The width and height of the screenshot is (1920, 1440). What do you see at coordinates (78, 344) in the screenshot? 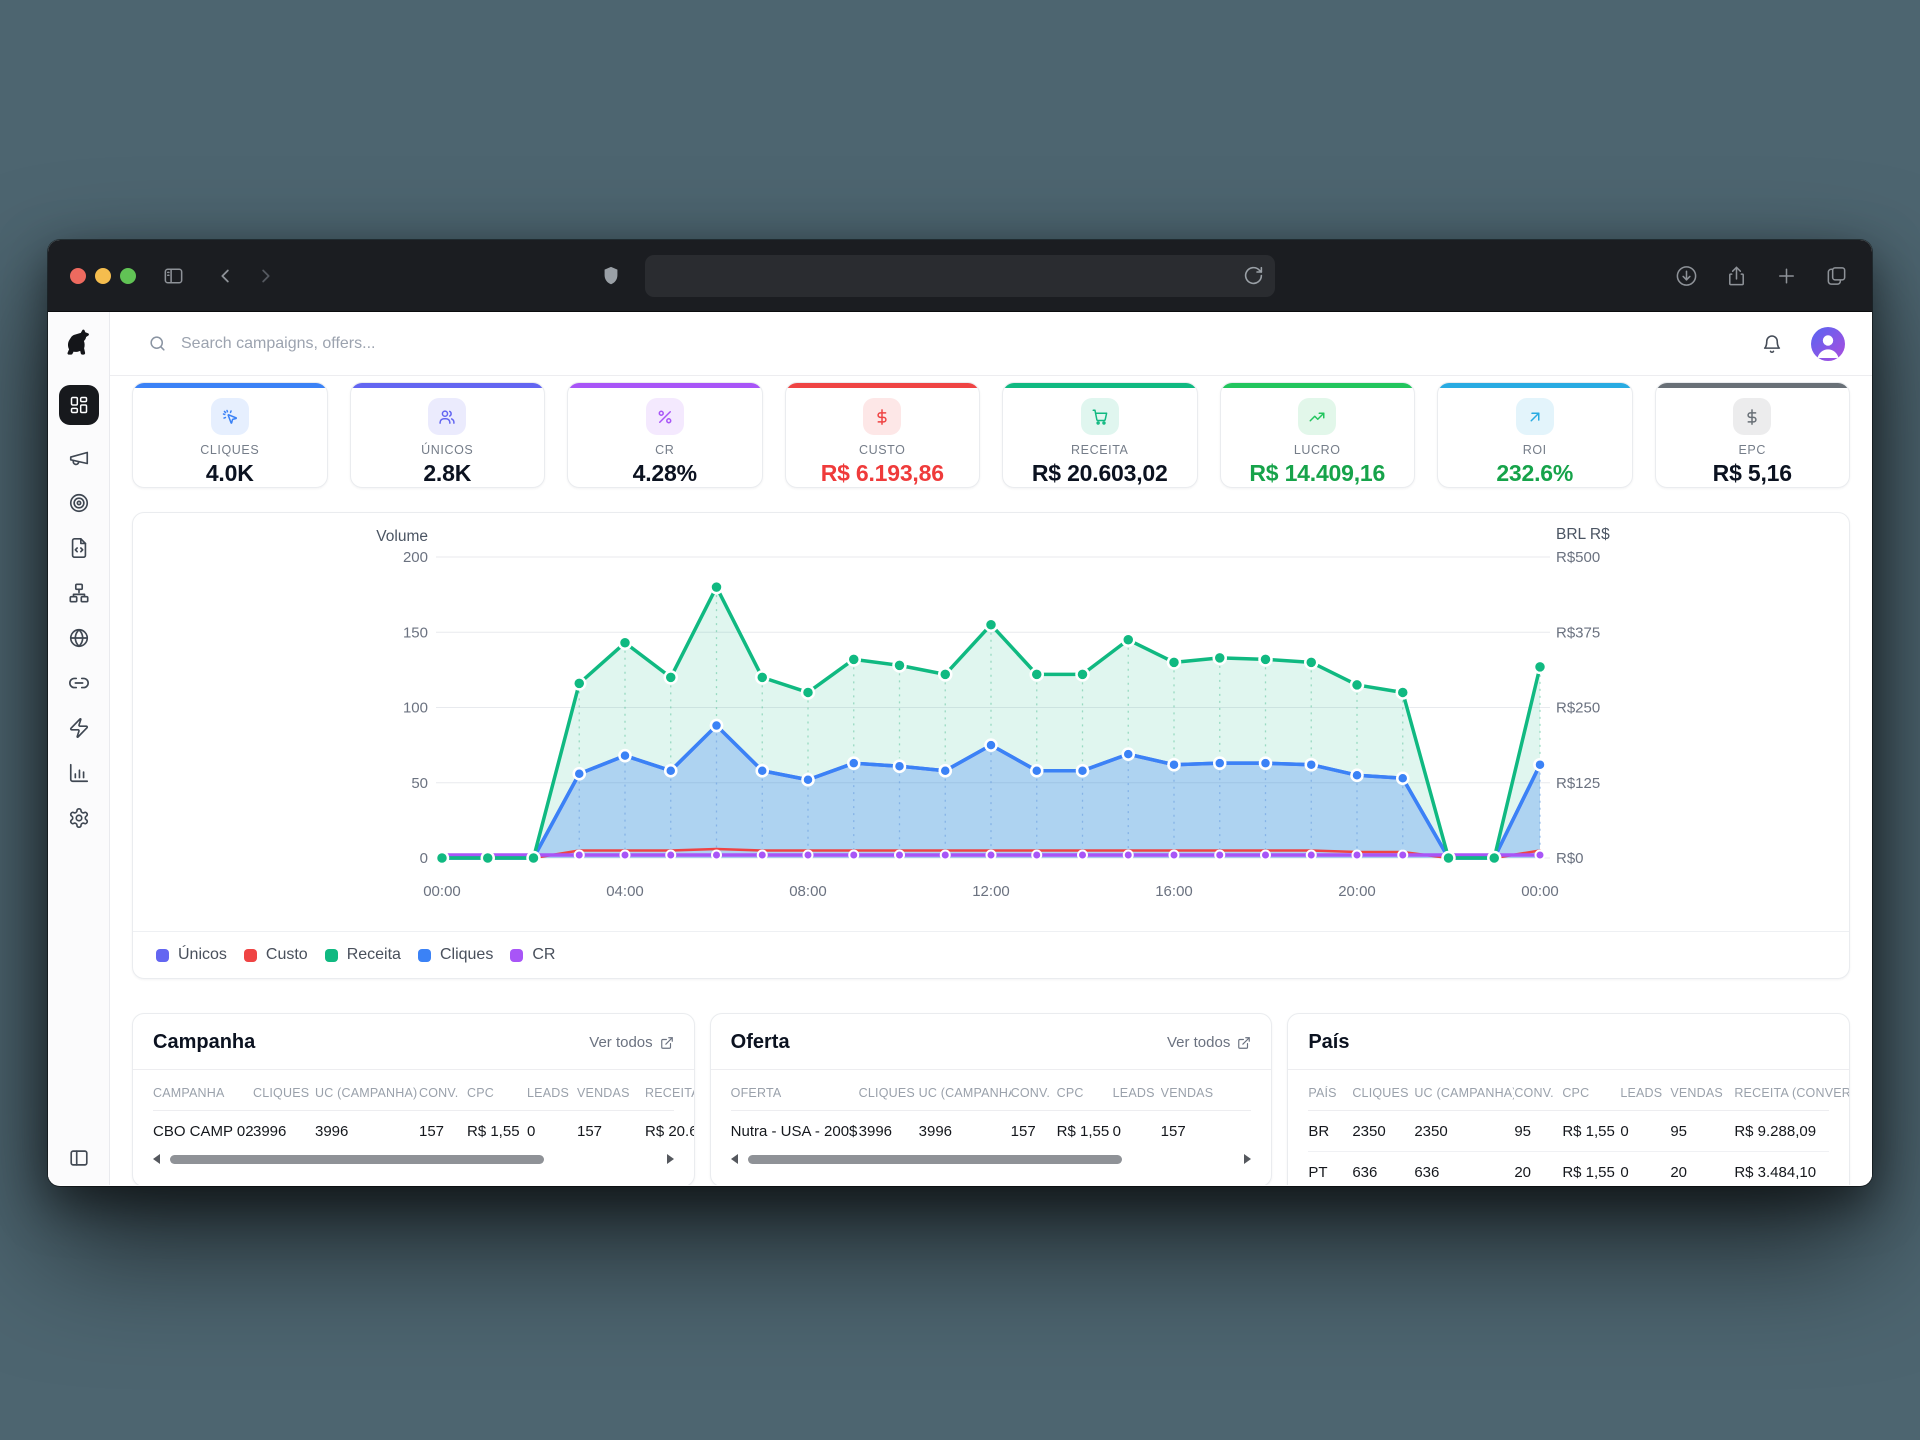
I see `dog-logo` at bounding box center [78, 344].